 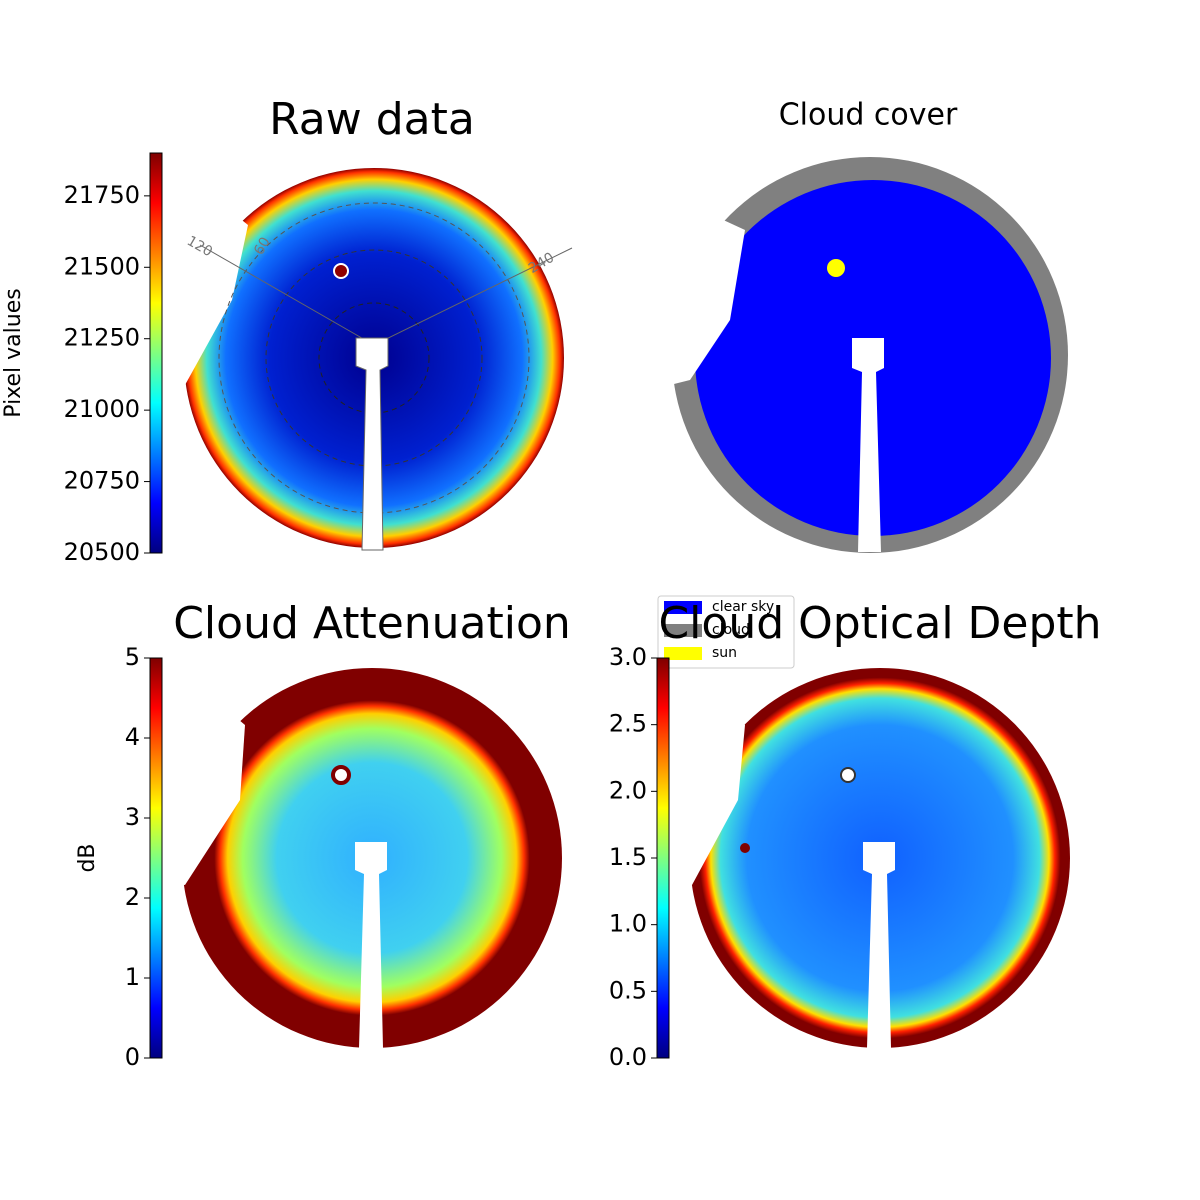 What do you see at coordinates (628, 724) in the screenshot?
I see `colorbar-tick-label: 2.5` at bounding box center [628, 724].